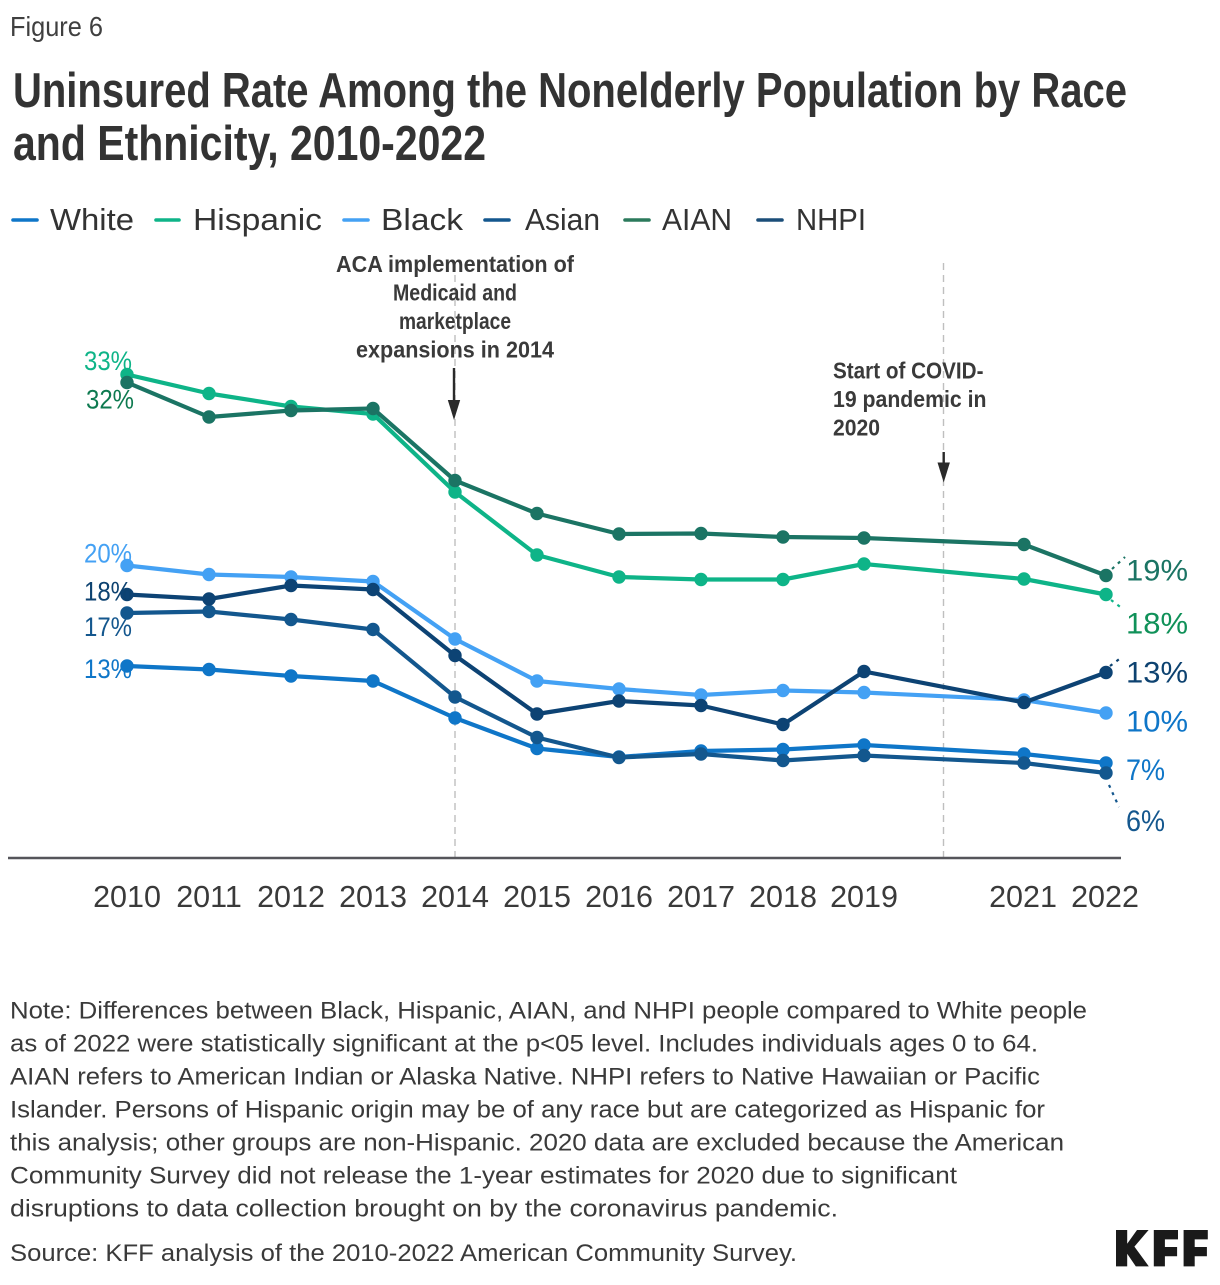 This screenshot has width=1220, height=1285. What do you see at coordinates (108, 554) in the screenshot?
I see `svg-text: 20%` at bounding box center [108, 554].